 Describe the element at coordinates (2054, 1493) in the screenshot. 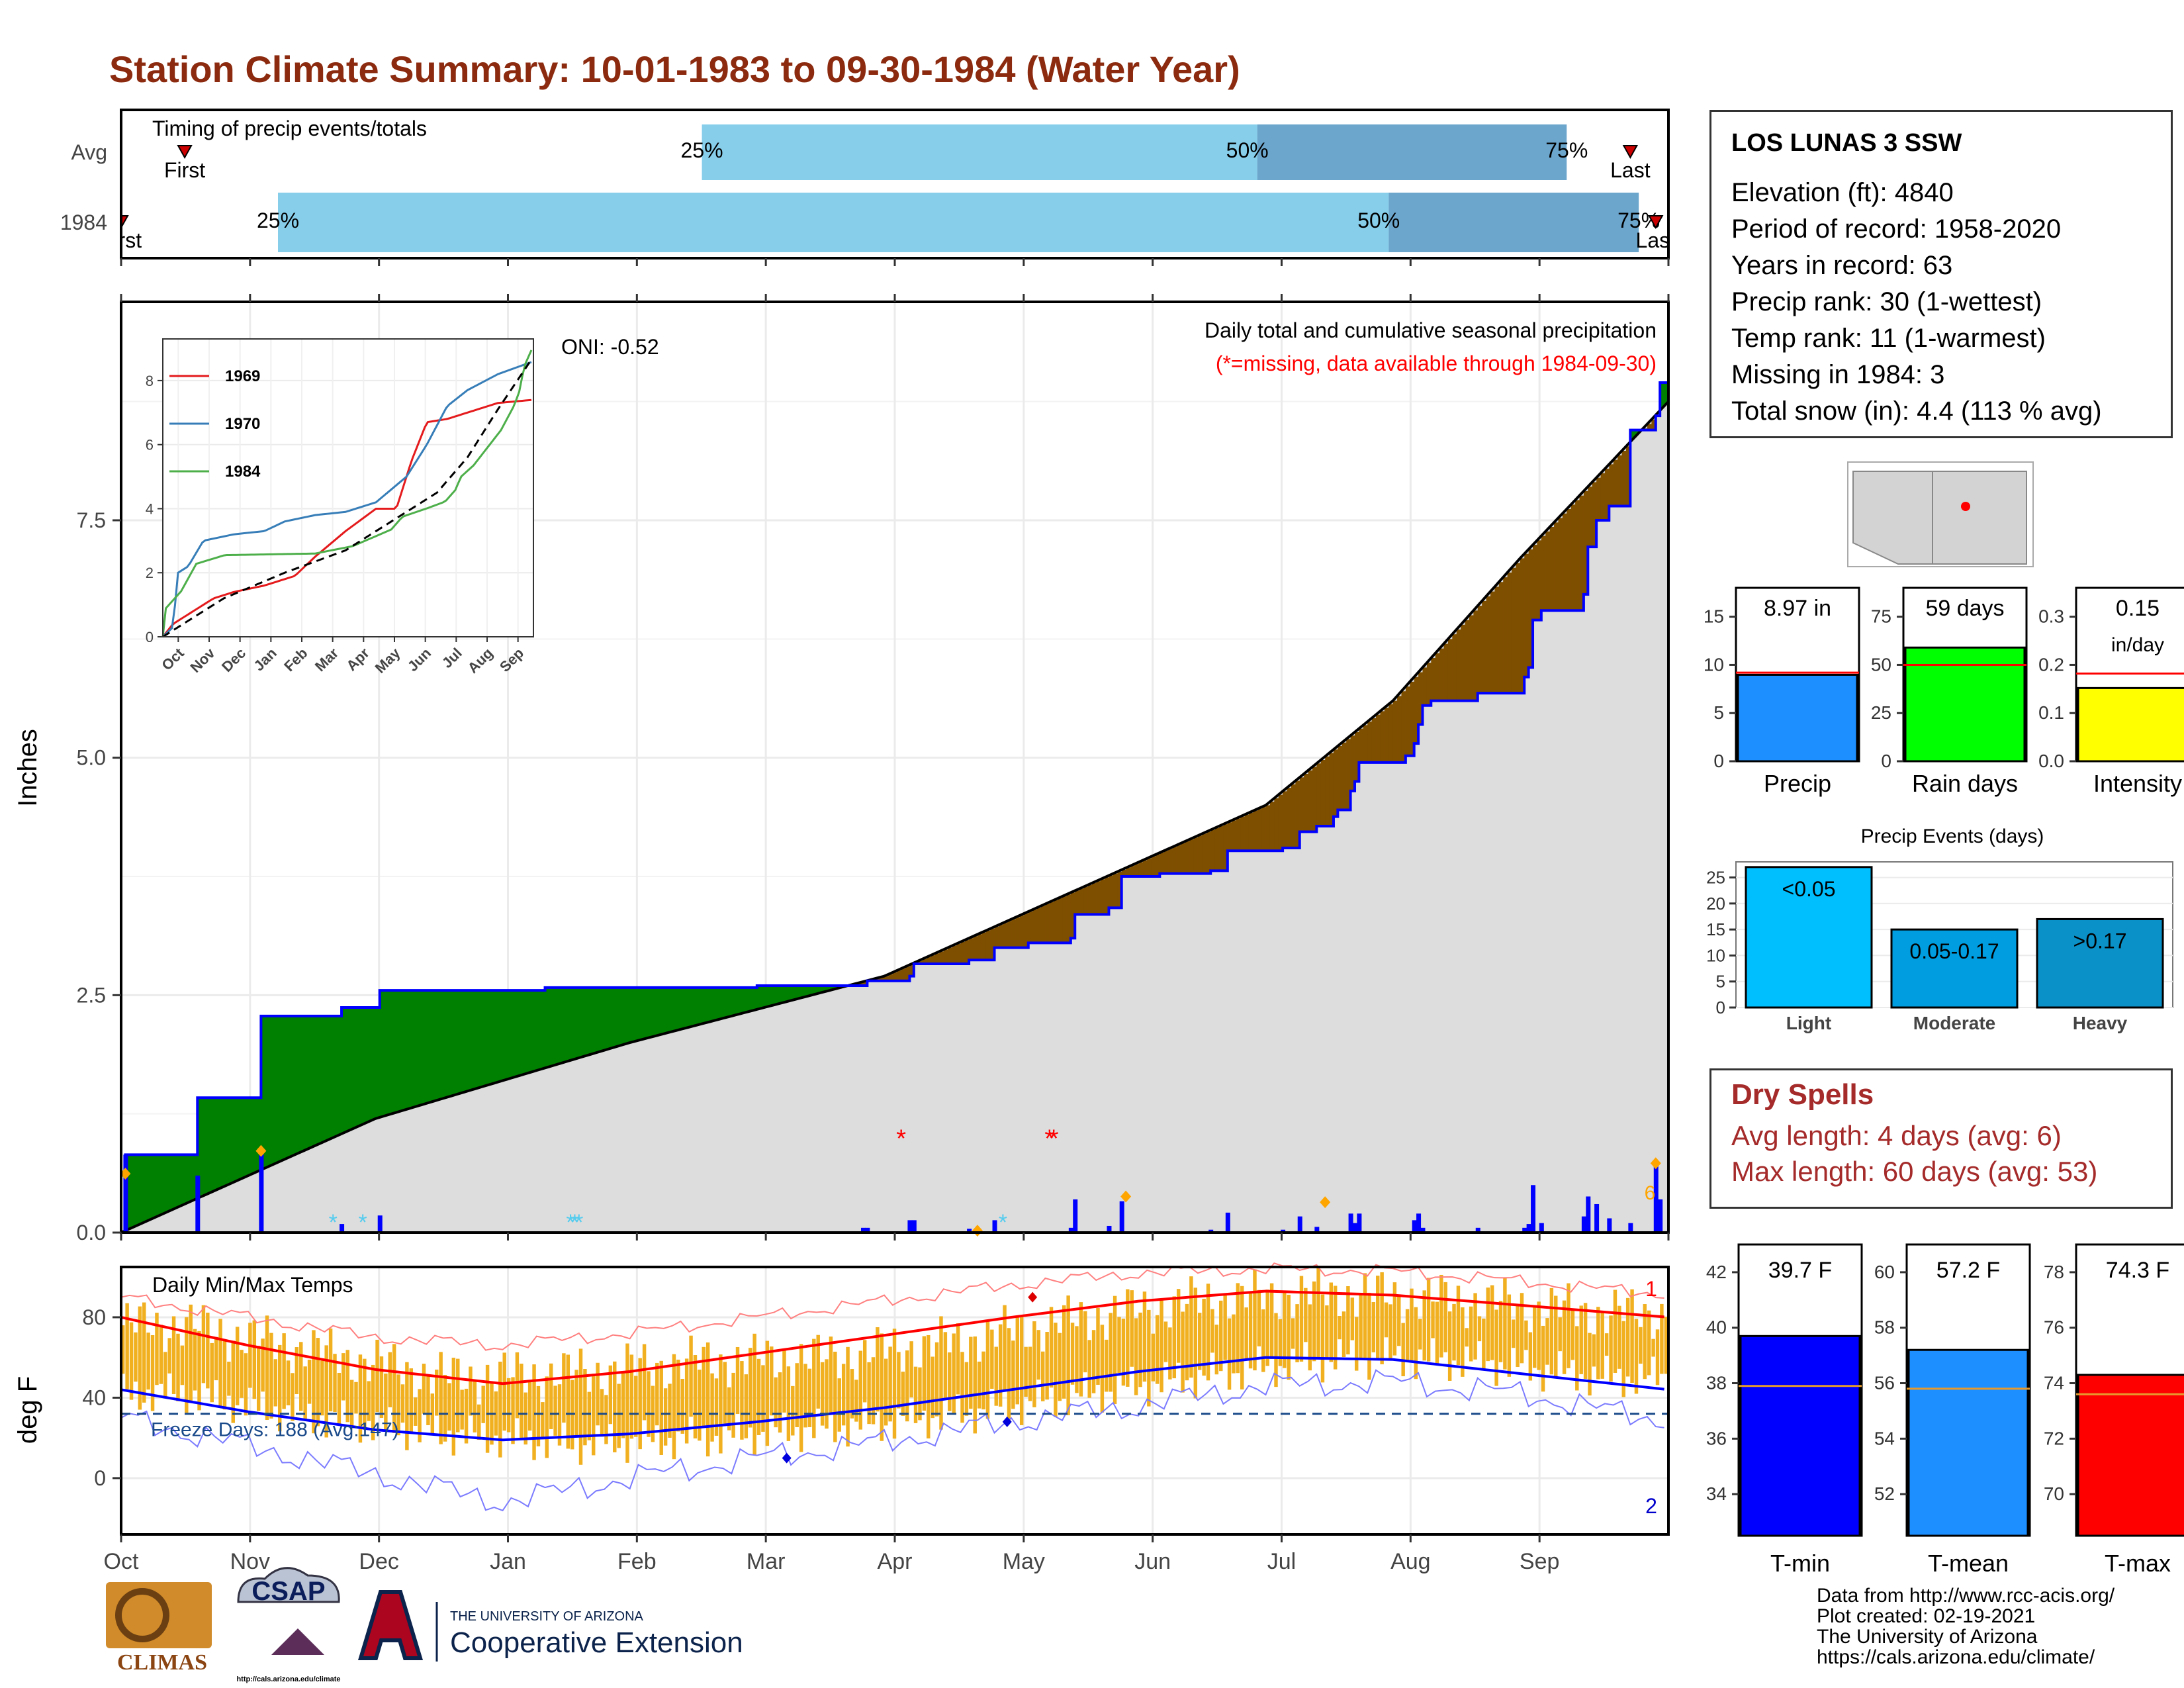

I see `panel-y-tick-label: 70` at that location.